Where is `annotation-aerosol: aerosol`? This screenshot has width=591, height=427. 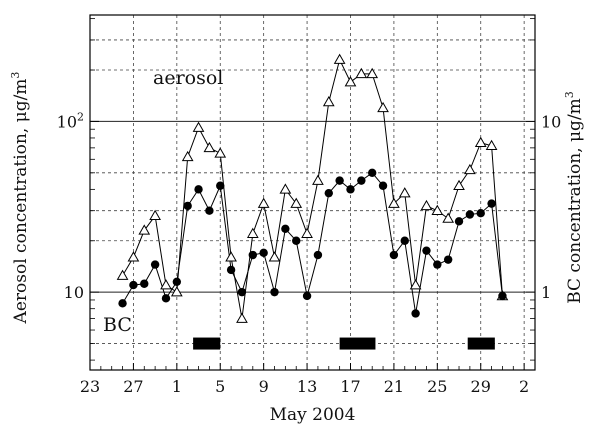 annotation-aerosol: aerosol is located at coordinates (188, 78).